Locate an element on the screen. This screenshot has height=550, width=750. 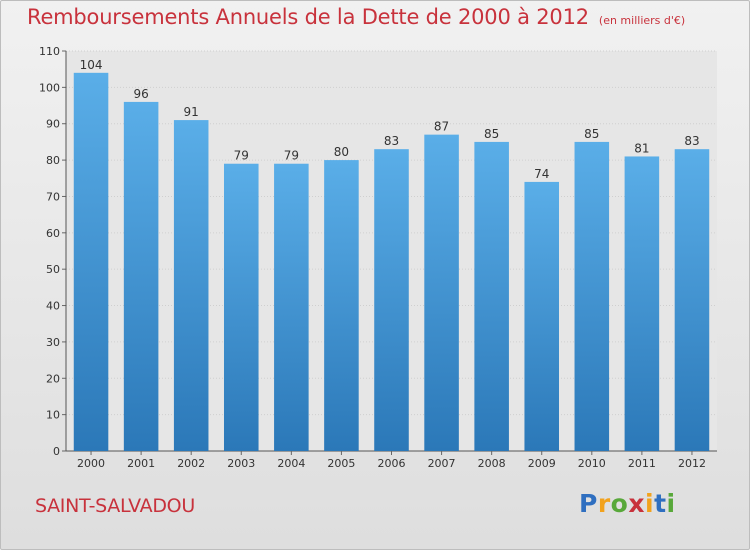
logo-letter: t is located at coordinates (660, 503).